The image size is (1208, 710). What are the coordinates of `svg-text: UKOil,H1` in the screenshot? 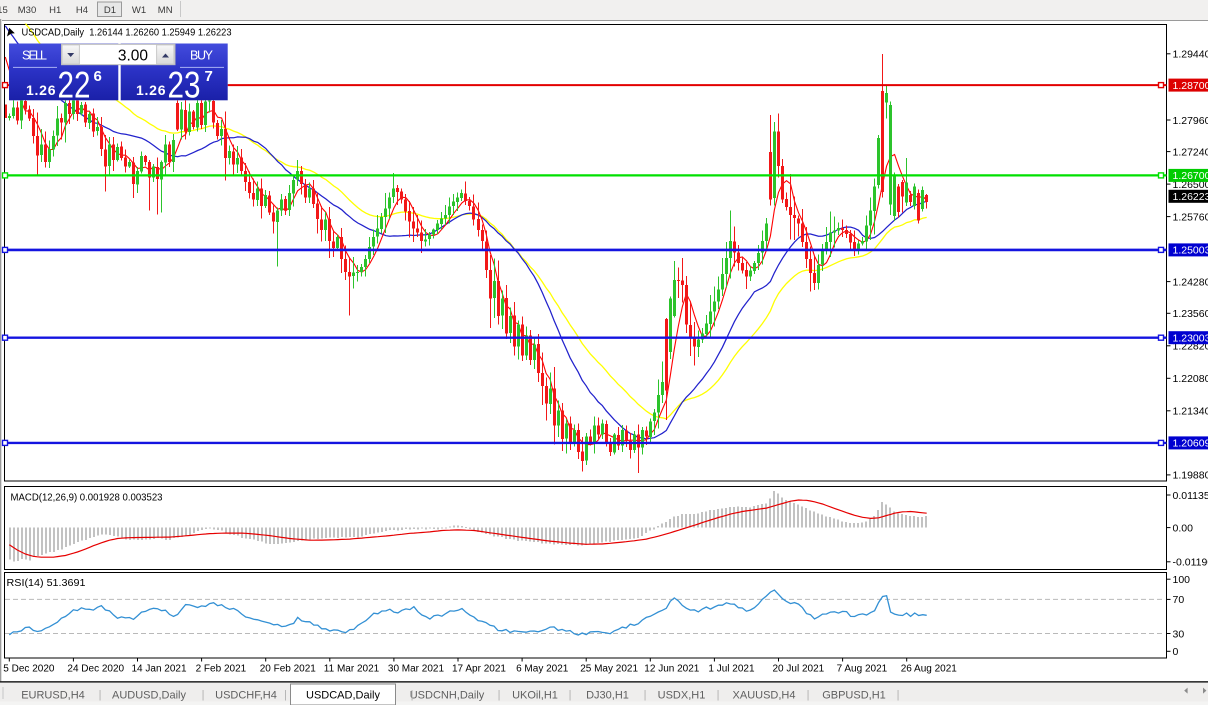 It's located at (535, 696).